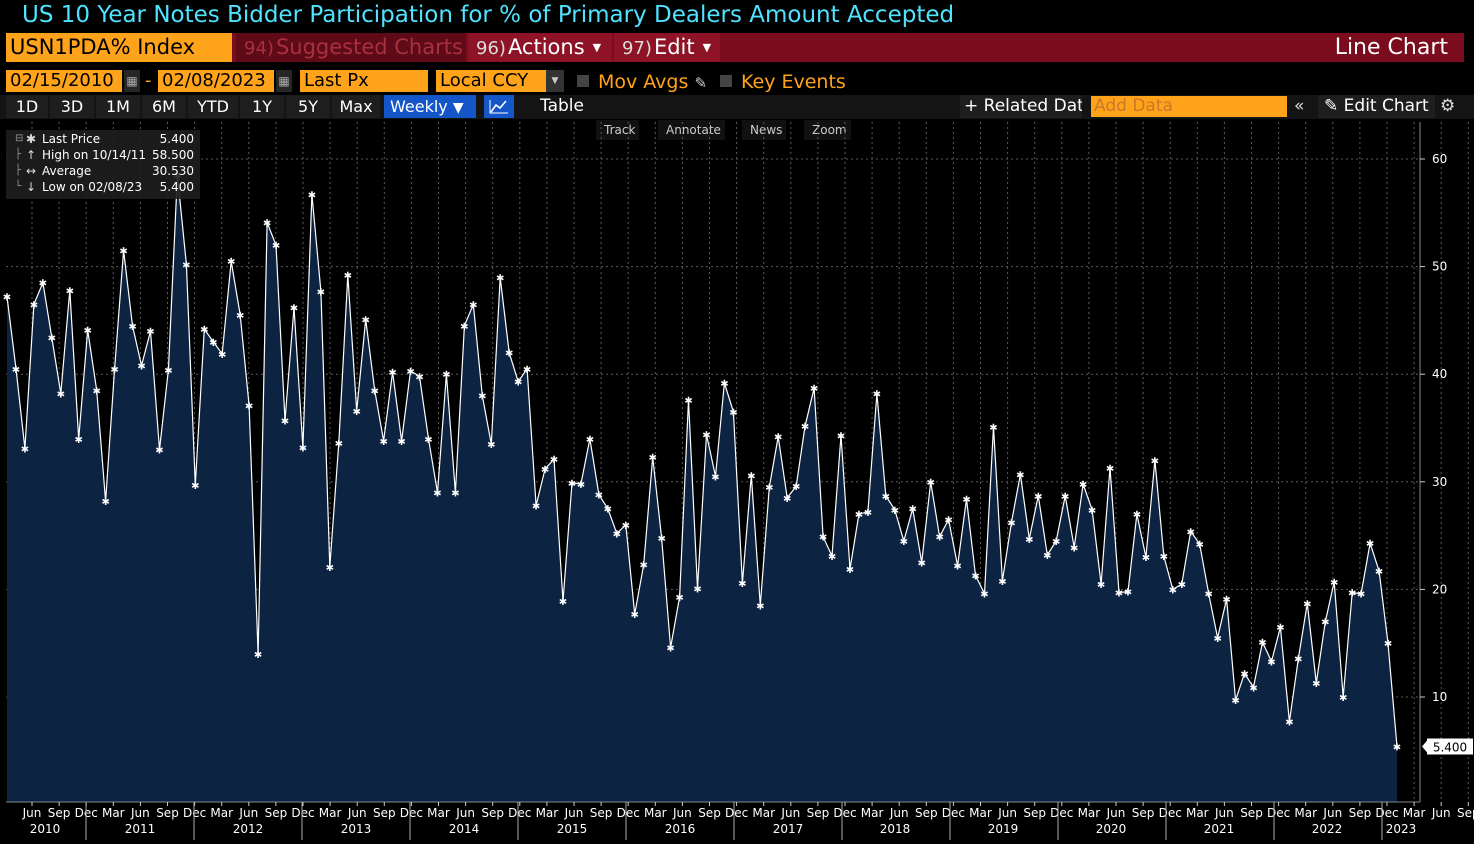 Image resolution: width=1474 pixels, height=844 pixels. Describe the element at coordinates (764, 130) in the screenshot. I see `news-tool: ≡News` at that location.